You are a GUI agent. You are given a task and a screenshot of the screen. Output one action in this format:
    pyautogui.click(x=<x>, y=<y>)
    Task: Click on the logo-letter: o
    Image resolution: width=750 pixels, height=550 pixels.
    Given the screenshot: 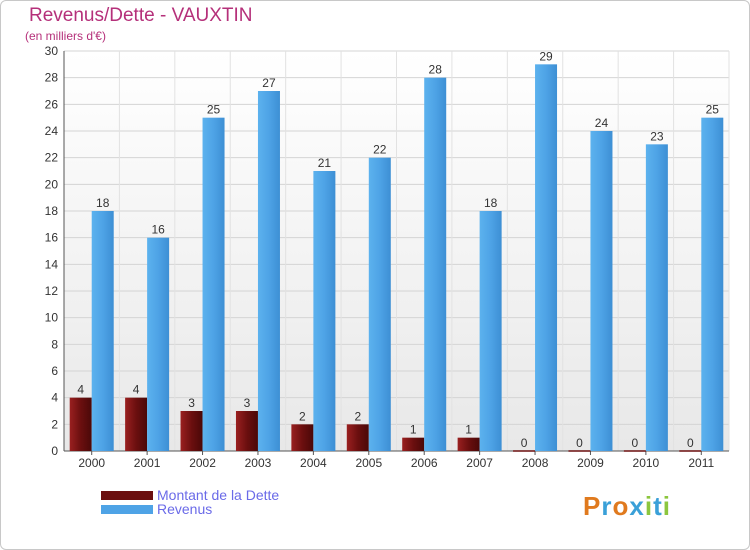 What is the action you would take?
    pyautogui.click(x=621, y=506)
    